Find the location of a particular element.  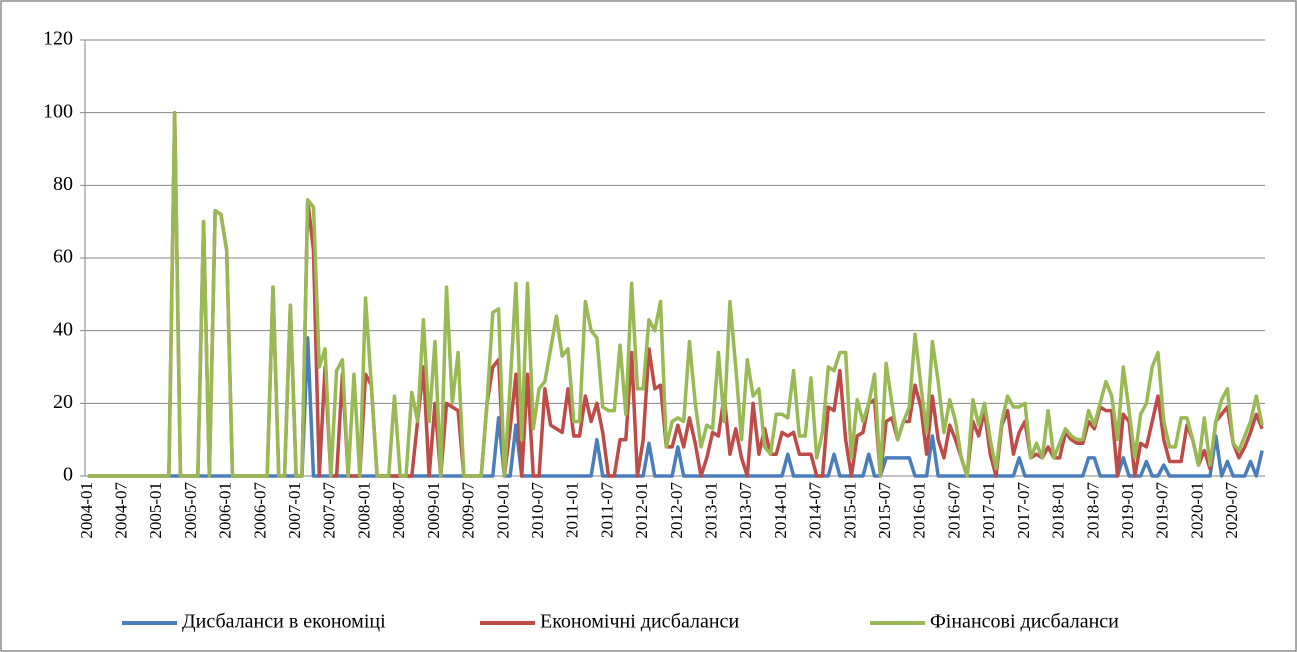

x-tick-label: 2013-01 is located at coordinates (711, 510).